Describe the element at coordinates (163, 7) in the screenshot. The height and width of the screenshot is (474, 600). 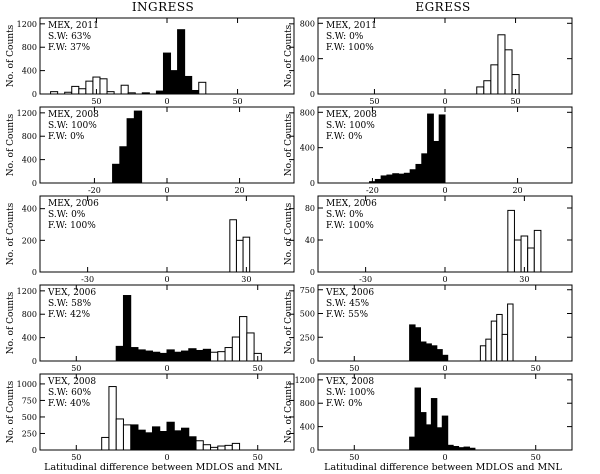
I see `column-title-ingress: INGRESS` at that location.